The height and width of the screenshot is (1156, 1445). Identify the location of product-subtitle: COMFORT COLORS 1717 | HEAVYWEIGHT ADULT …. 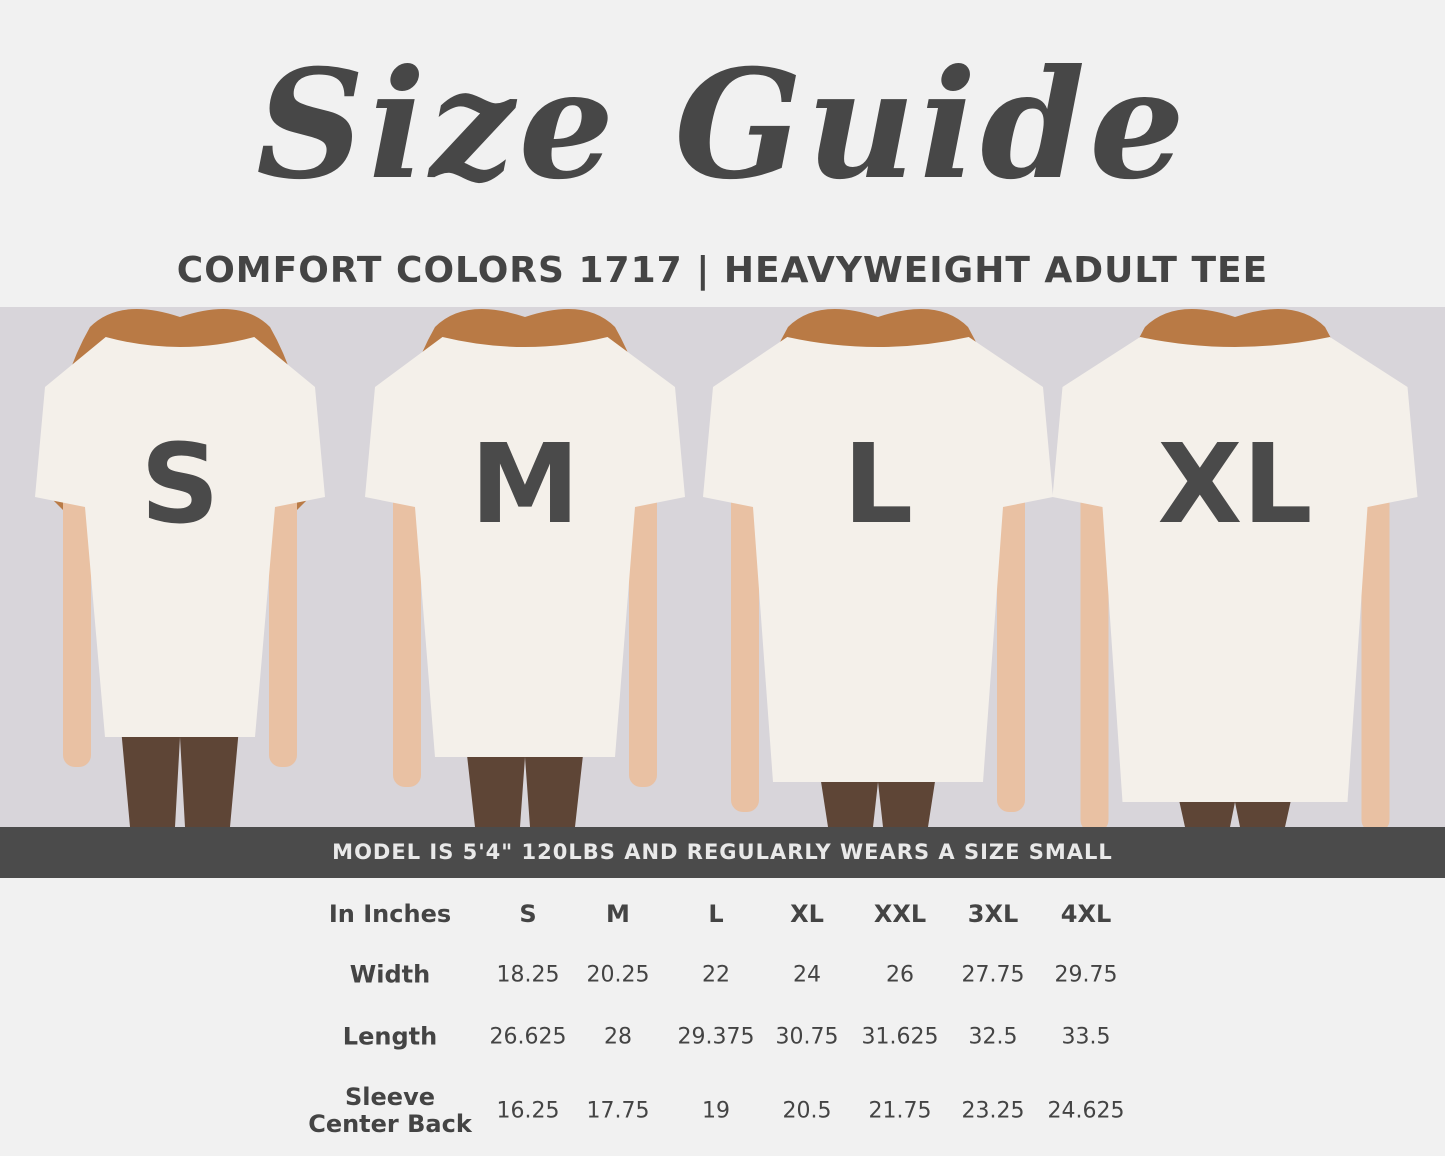
(722, 270).